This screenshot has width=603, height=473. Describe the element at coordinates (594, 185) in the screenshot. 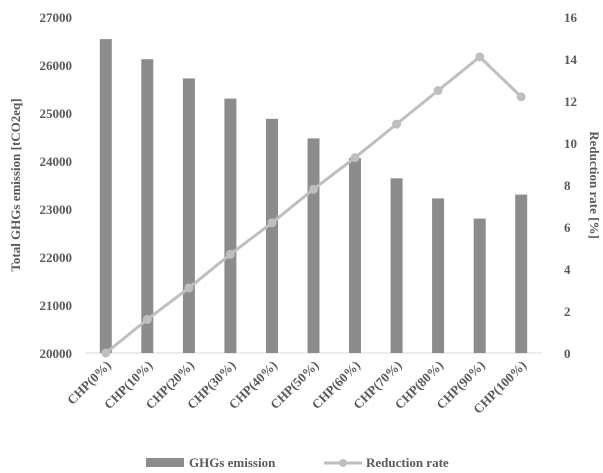

I see `y2-axis-title: Reduction rate [%]` at that location.